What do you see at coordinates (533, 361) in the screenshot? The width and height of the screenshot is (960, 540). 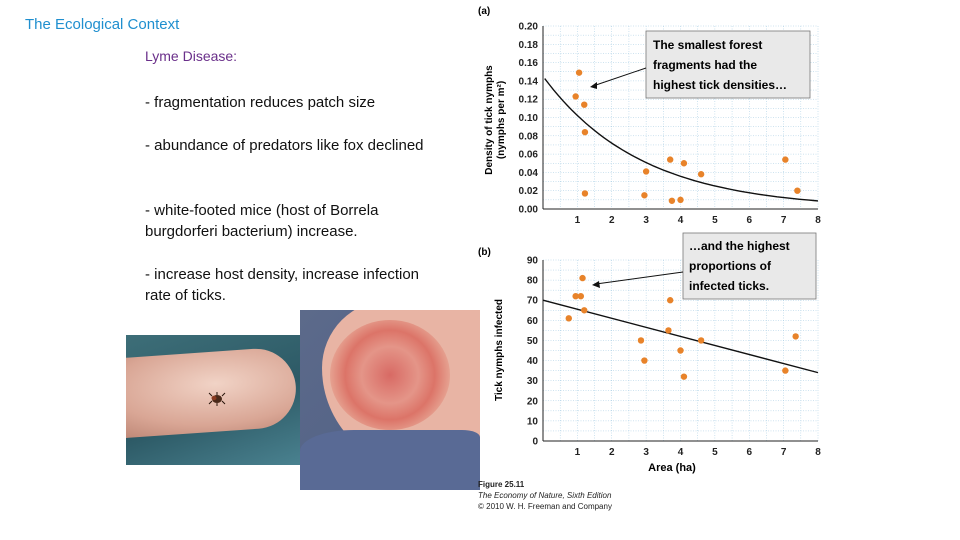 I see `b-y-tick-label: 40` at bounding box center [533, 361].